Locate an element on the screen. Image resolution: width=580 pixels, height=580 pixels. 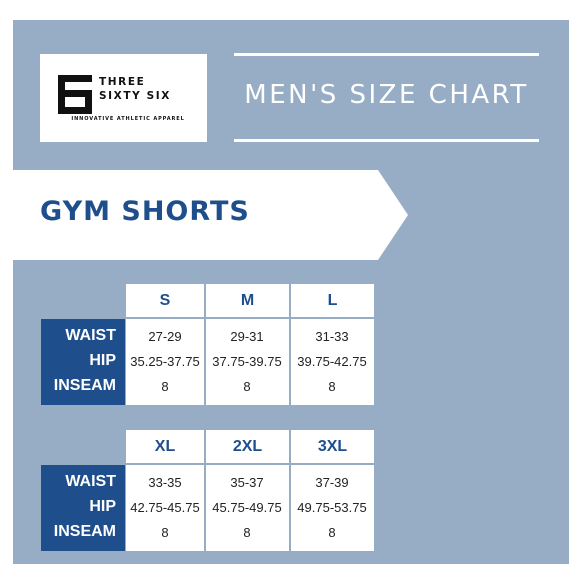
size-header-2xl: 2XL is located at coordinates (247, 446).